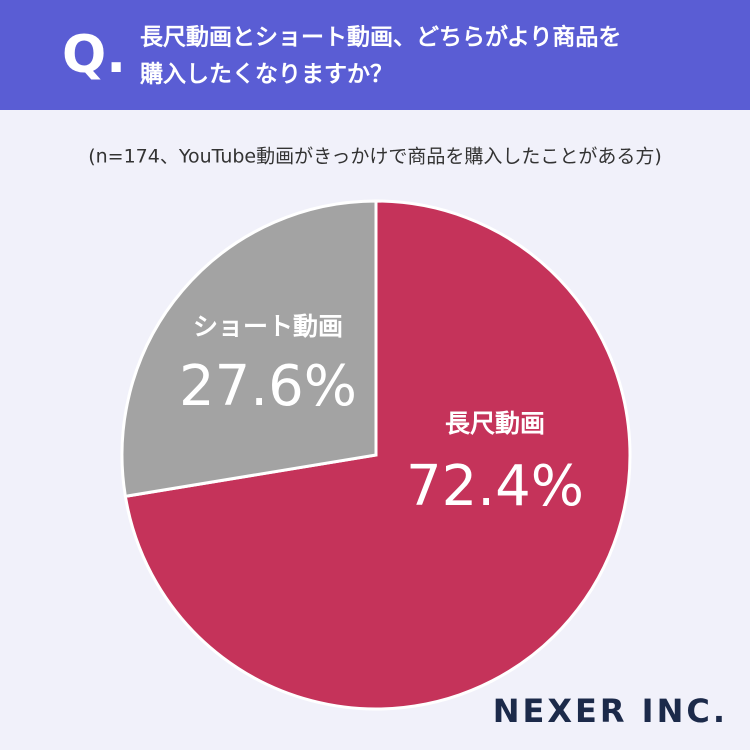 Image resolution: width=750 pixels, height=750 pixels. I want to click on question-marker: Q., so click(94, 55).